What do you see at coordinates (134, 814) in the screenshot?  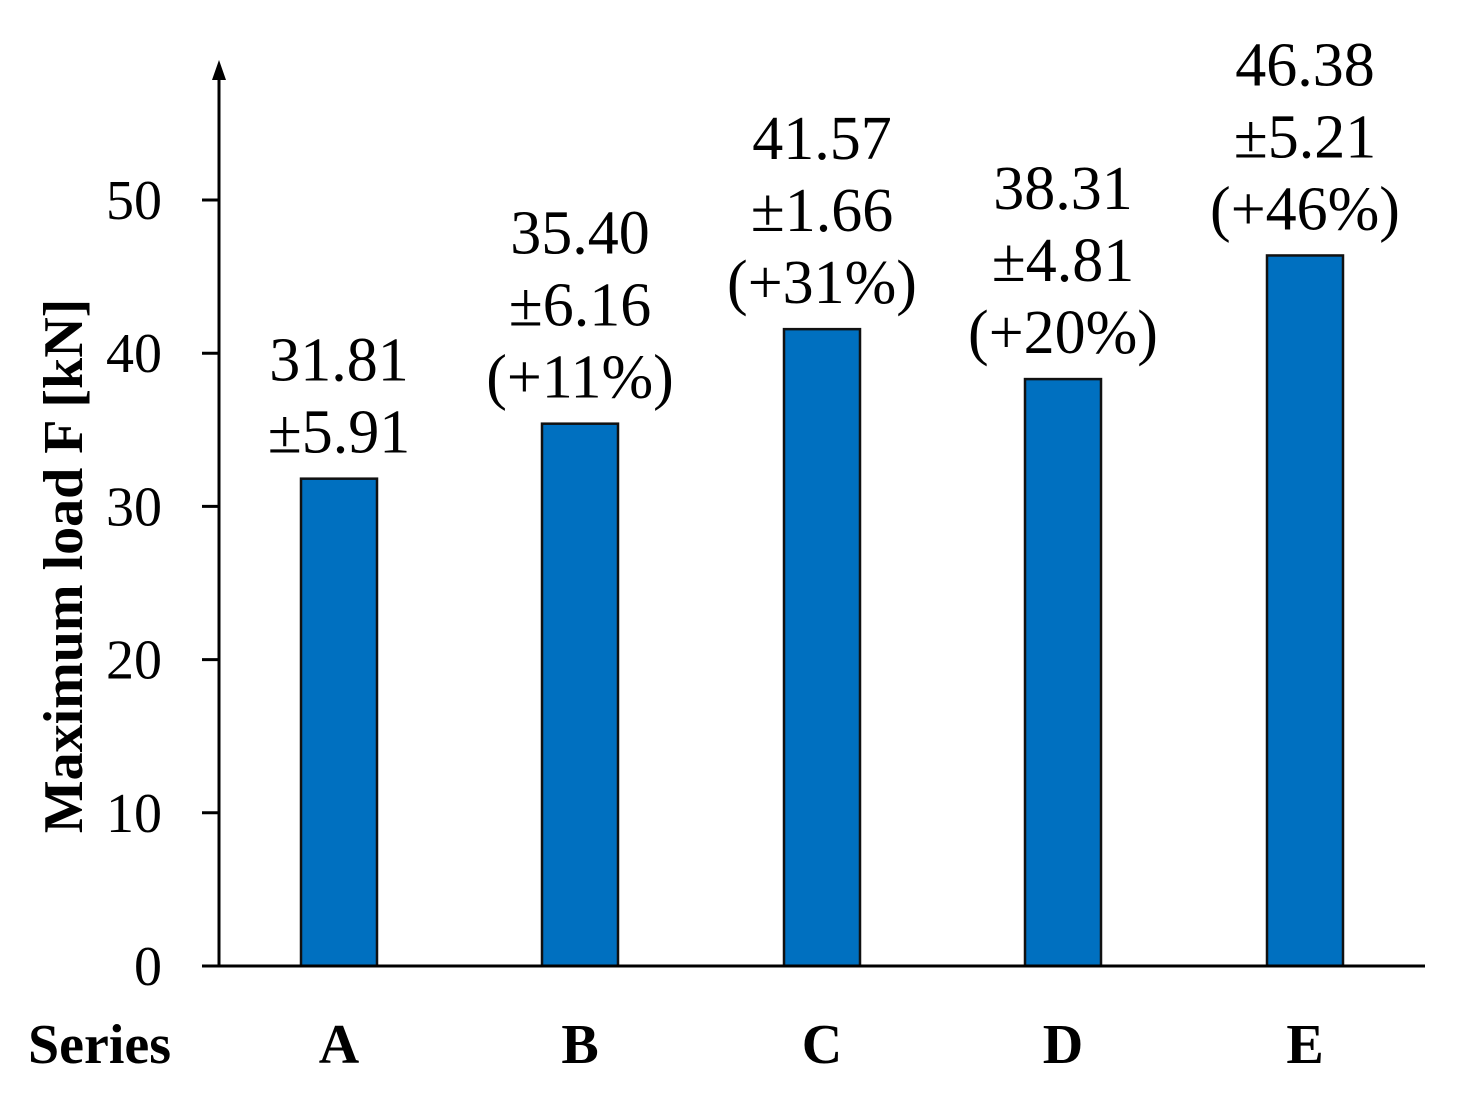 I see `y-tick-label: 10` at bounding box center [134, 814].